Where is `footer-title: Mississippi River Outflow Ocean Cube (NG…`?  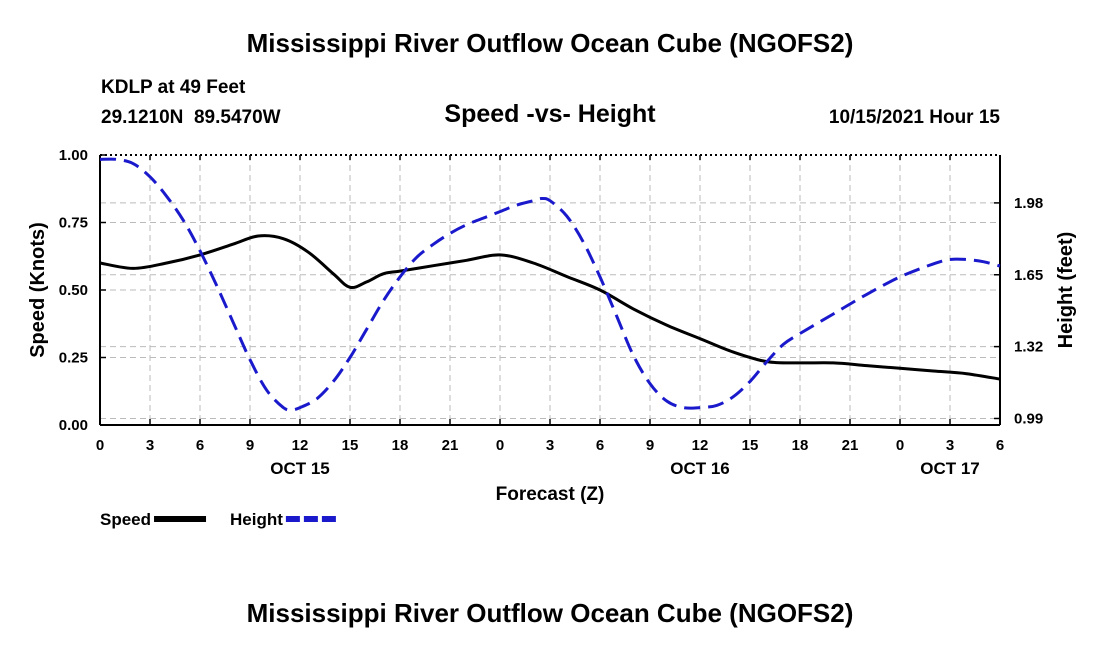 footer-title: Mississippi River Outflow Ocean Cube (NG… is located at coordinates (550, 613).